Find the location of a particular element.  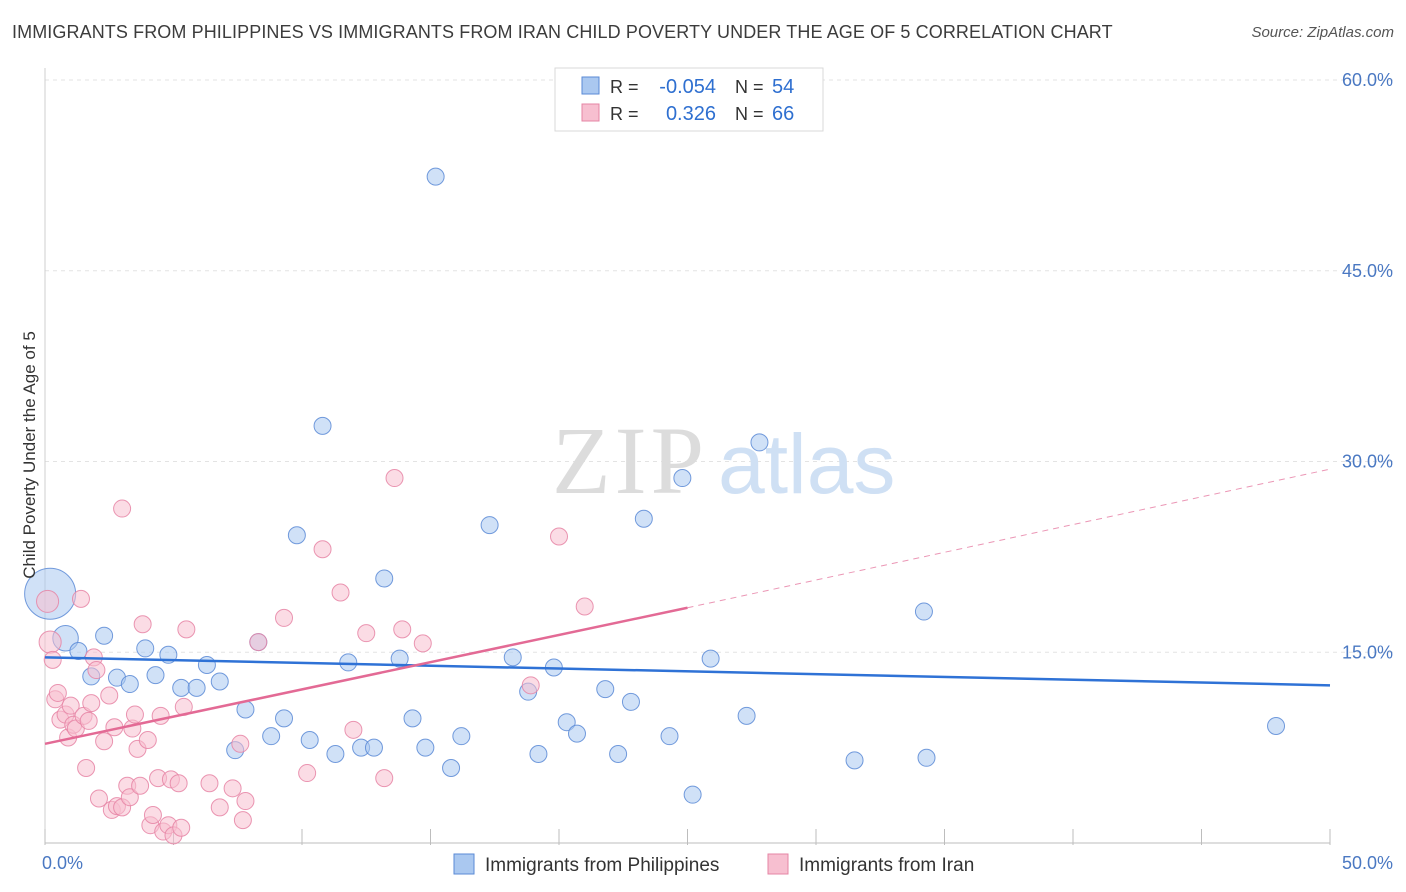

legend-box: R = -0.054 N = 54 R = 0.326 N = 66 is located at coordinates (689, 99).